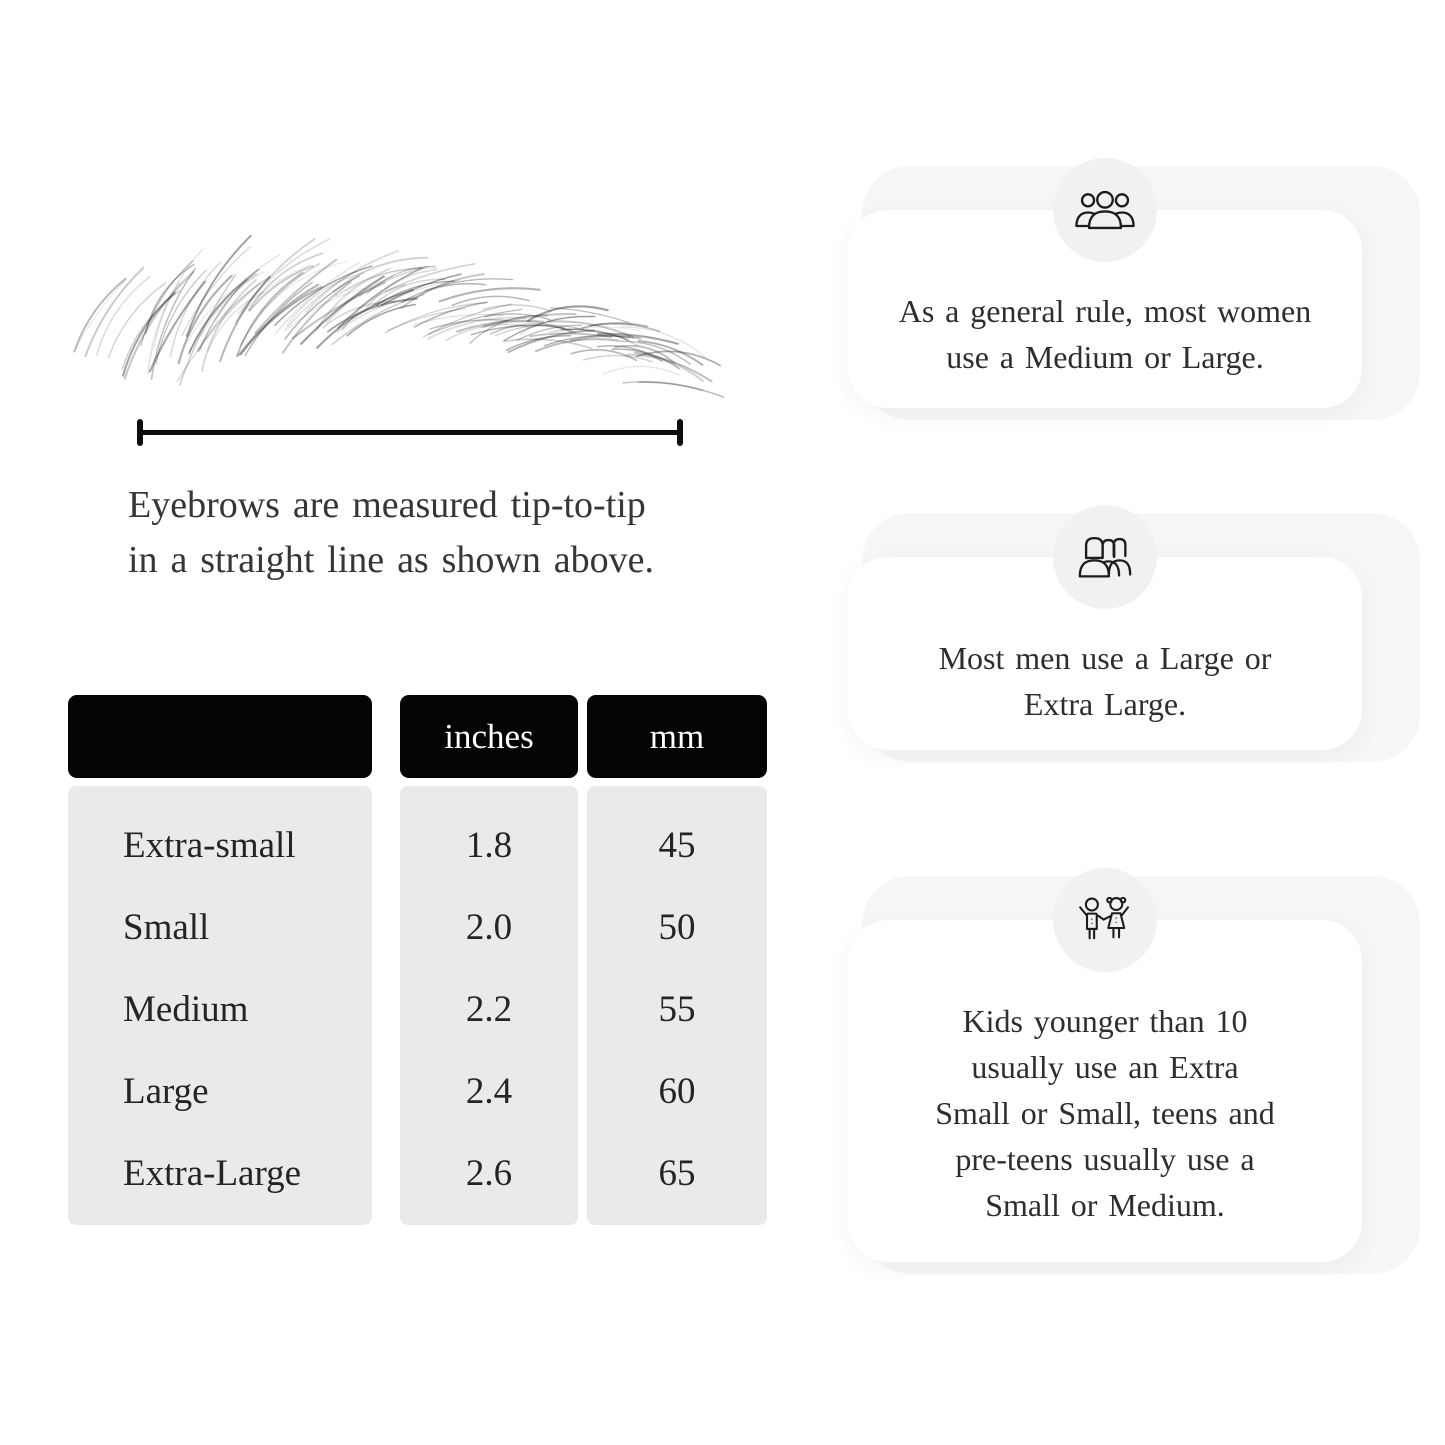  I want to click on card-surface, so click(1105, 1091).